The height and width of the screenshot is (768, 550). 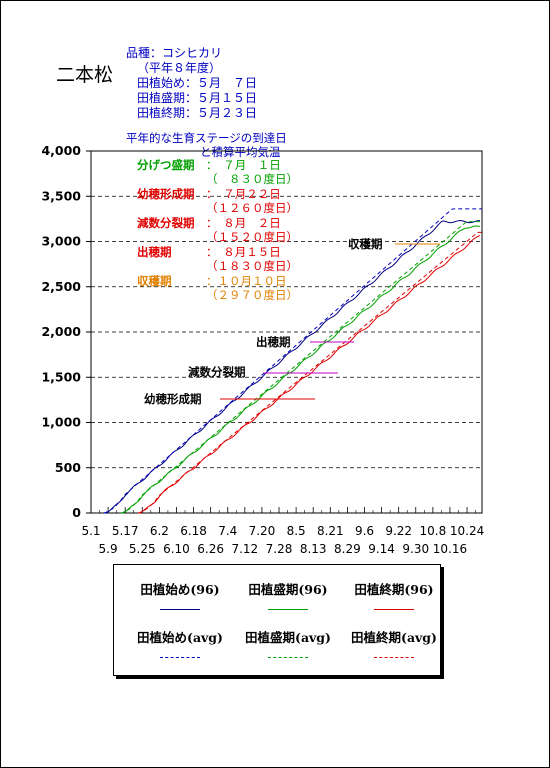 What do you see at coordinates (90, 531) in the screenshot?
I see `x-tick-label: 5.1` at bounding box center [90, 531].